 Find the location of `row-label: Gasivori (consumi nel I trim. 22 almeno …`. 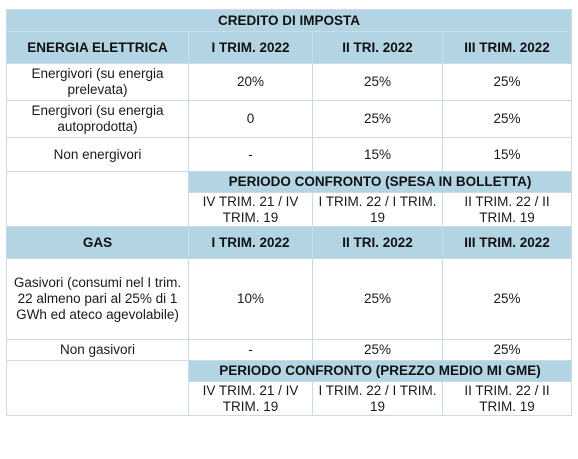

row-label: Gasivori (consumi nel I trim. 22 almeno … is located at coordinates (97, 299).